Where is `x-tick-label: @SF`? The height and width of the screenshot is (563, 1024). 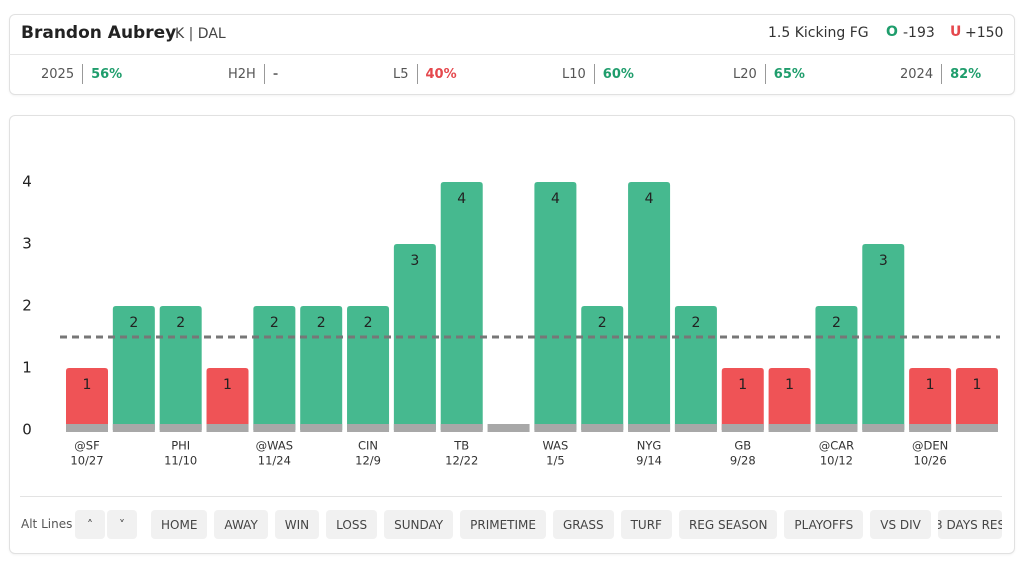
x-tick-label: @SF is located at coordinates (86, 446).